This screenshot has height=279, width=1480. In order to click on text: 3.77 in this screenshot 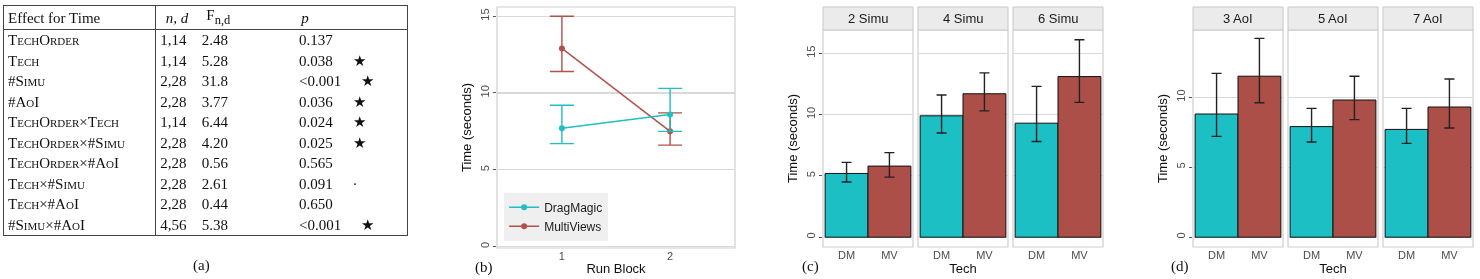, I will do `click(214, 102)`.